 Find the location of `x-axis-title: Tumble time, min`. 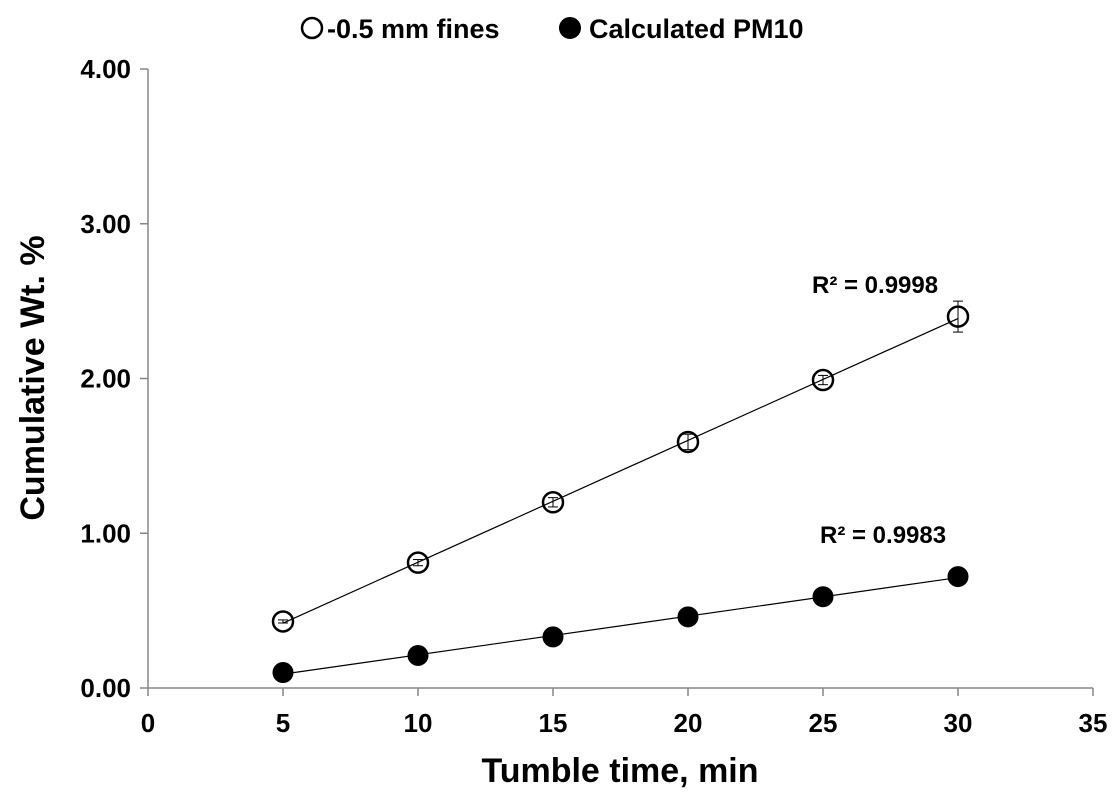

x-axis-title: Tumble time, min is located at coordinates (619, 771).